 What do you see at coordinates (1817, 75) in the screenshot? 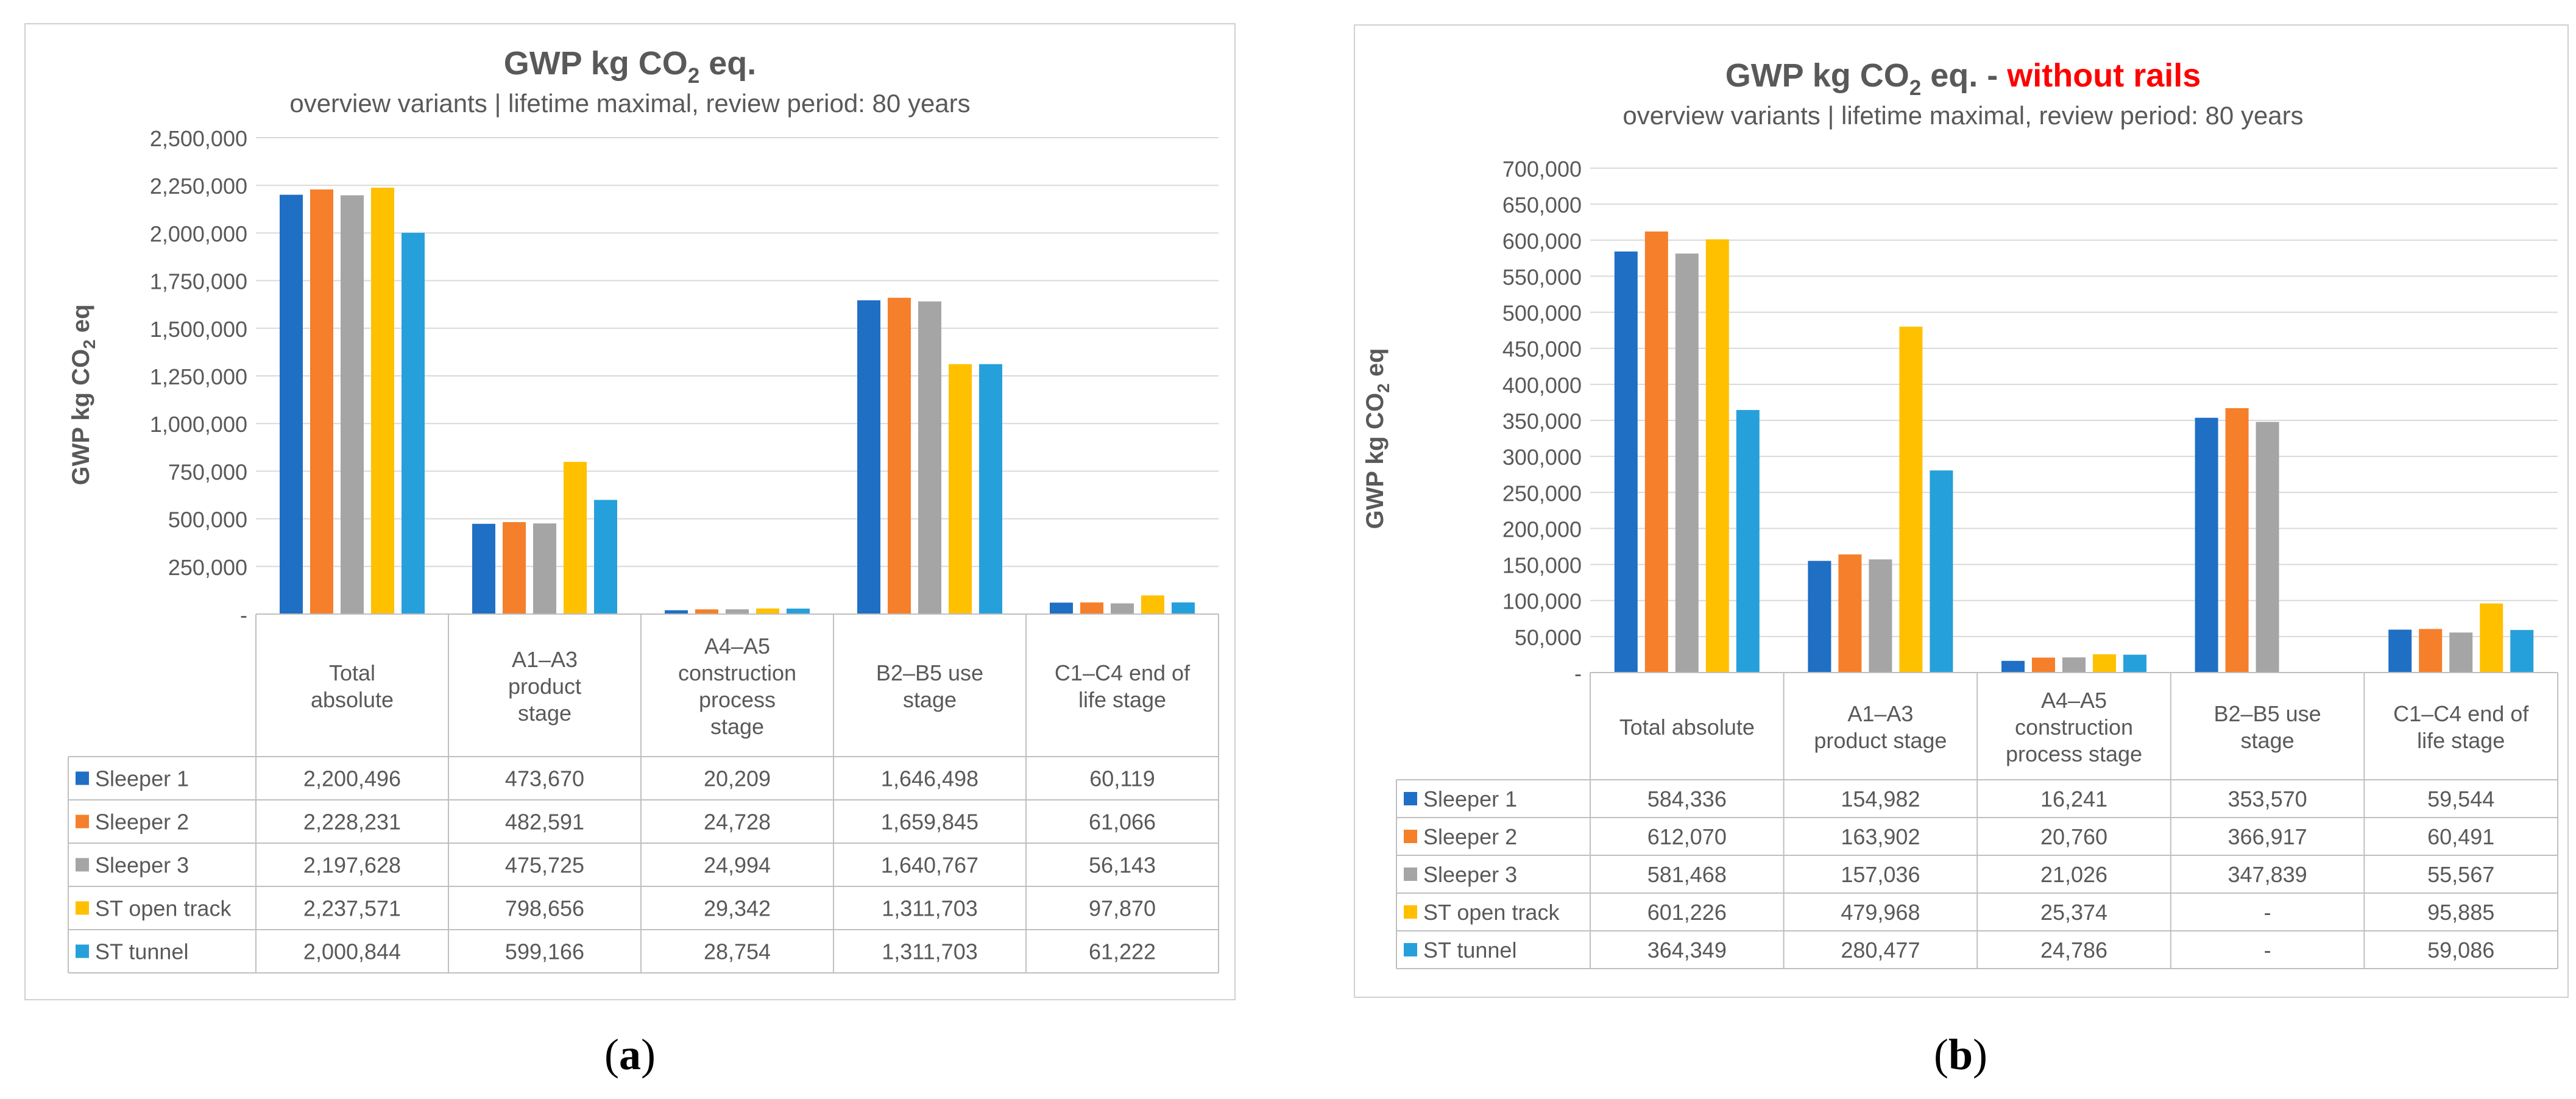
I see `chart-b-title-text: GWP kg CO` at bounding box center [1817, 75].